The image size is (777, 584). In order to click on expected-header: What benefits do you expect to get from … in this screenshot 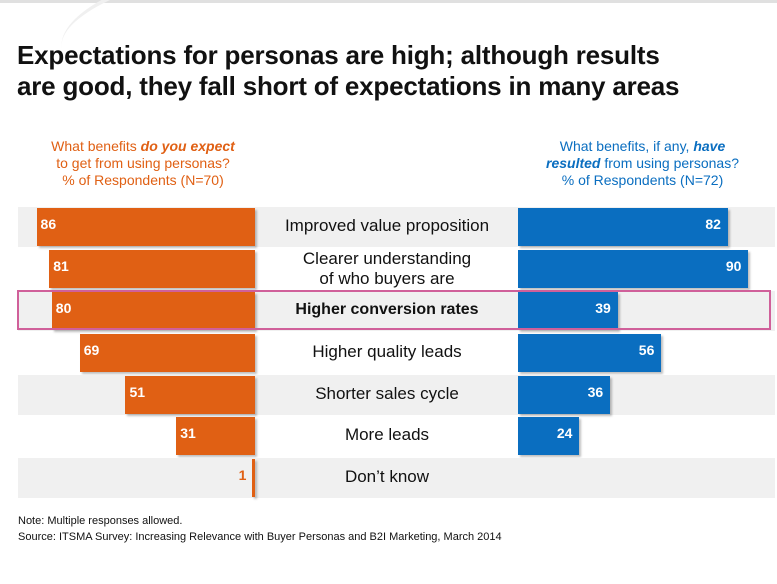, I will do `click(143, 163)`.